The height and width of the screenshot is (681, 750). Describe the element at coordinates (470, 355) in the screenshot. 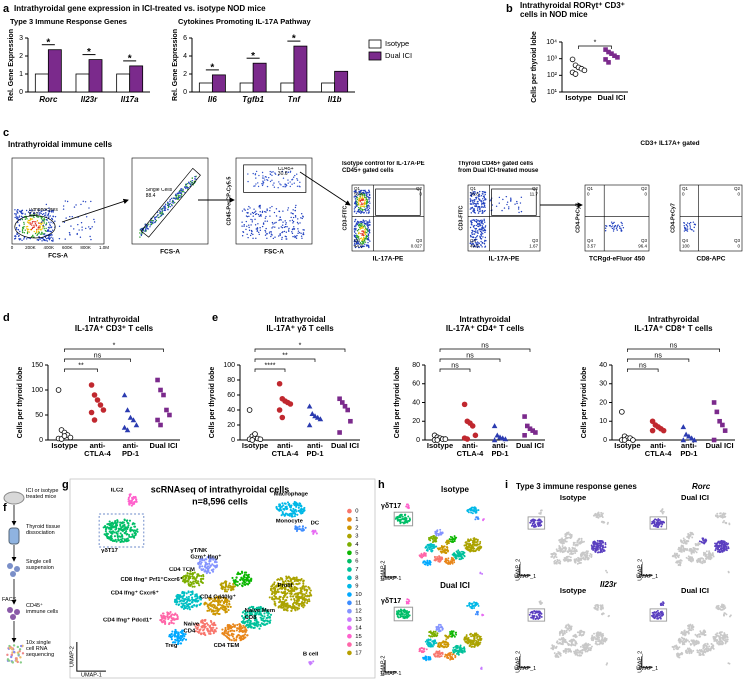

I see `comparison-label: ns` at that location.